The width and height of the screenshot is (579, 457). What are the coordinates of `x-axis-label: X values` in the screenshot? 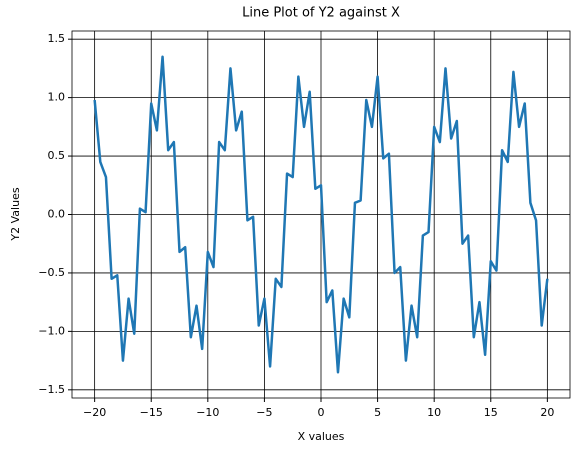 It's located at (321, 436).